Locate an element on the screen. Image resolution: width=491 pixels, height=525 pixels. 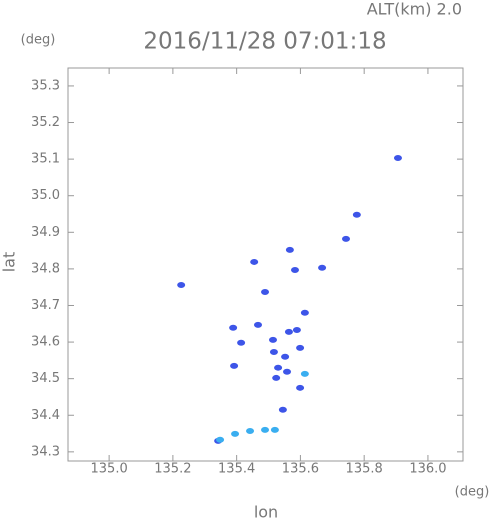
y-tick-label: 34.5 is located at coordinates (45, 378).